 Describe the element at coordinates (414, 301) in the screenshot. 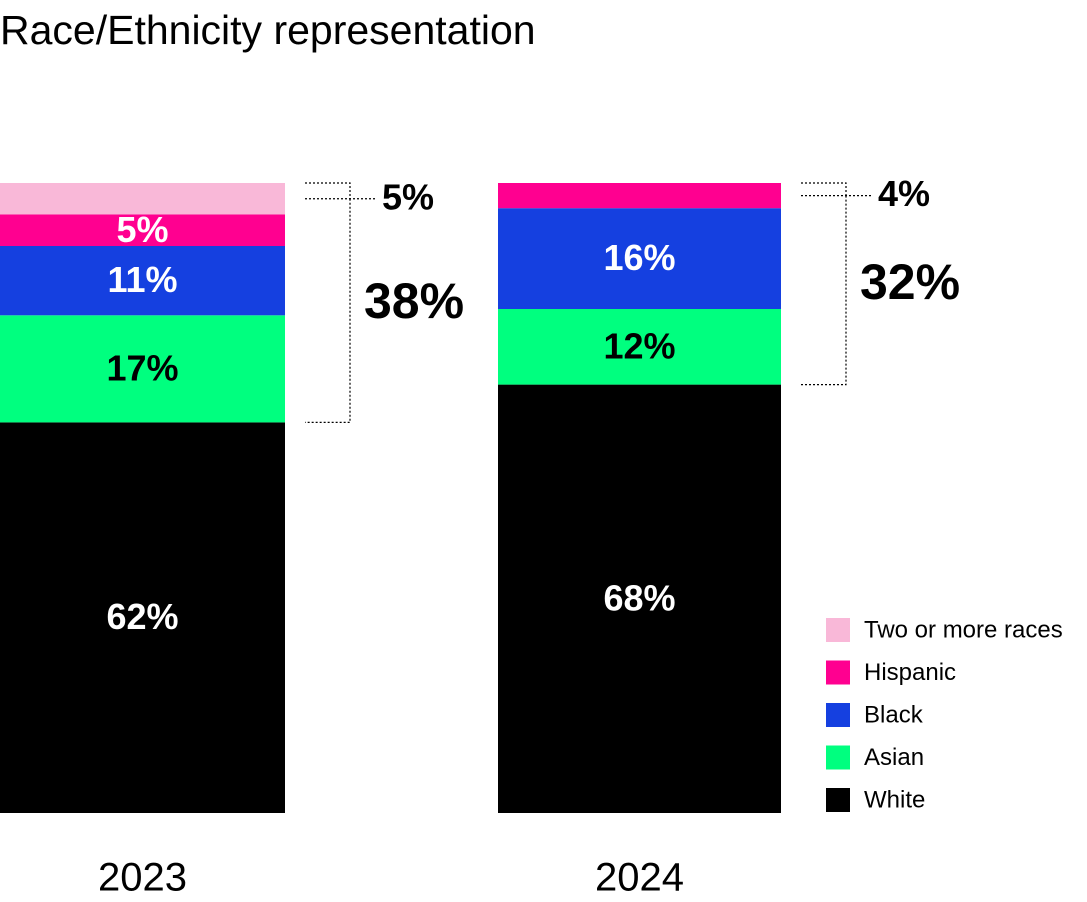

I see `bracket-label: 38%` at that location.